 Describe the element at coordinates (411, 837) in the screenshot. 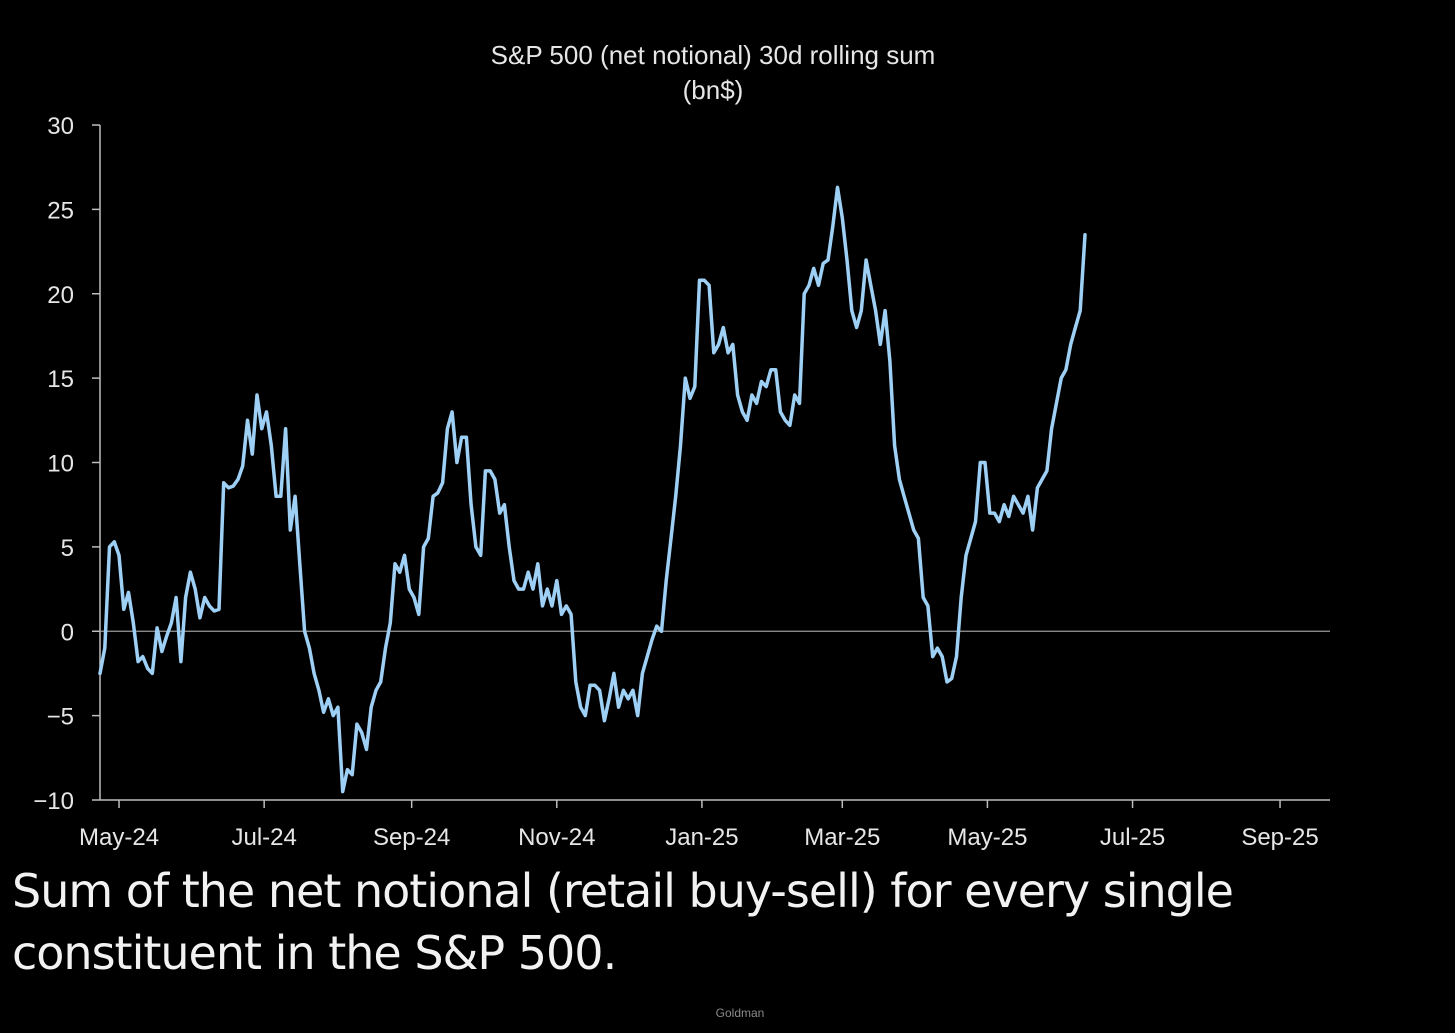

I see `x-tick-label: Sep-24` at that location.